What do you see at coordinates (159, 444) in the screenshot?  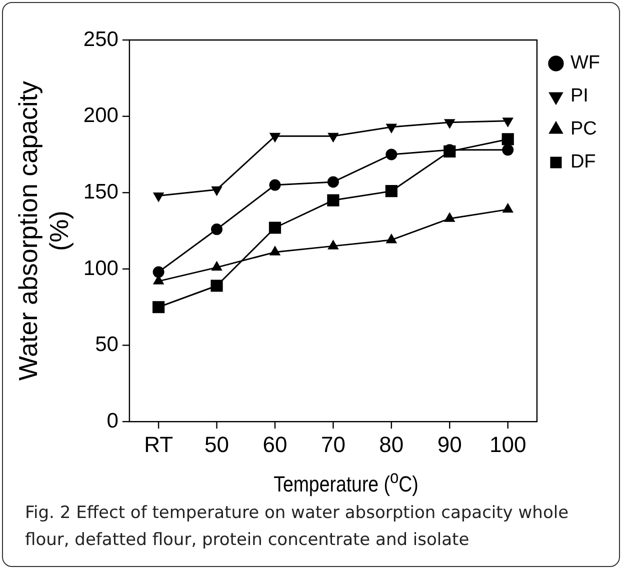 I see `x-tick-label: RT` at bounding box center [159, 444].